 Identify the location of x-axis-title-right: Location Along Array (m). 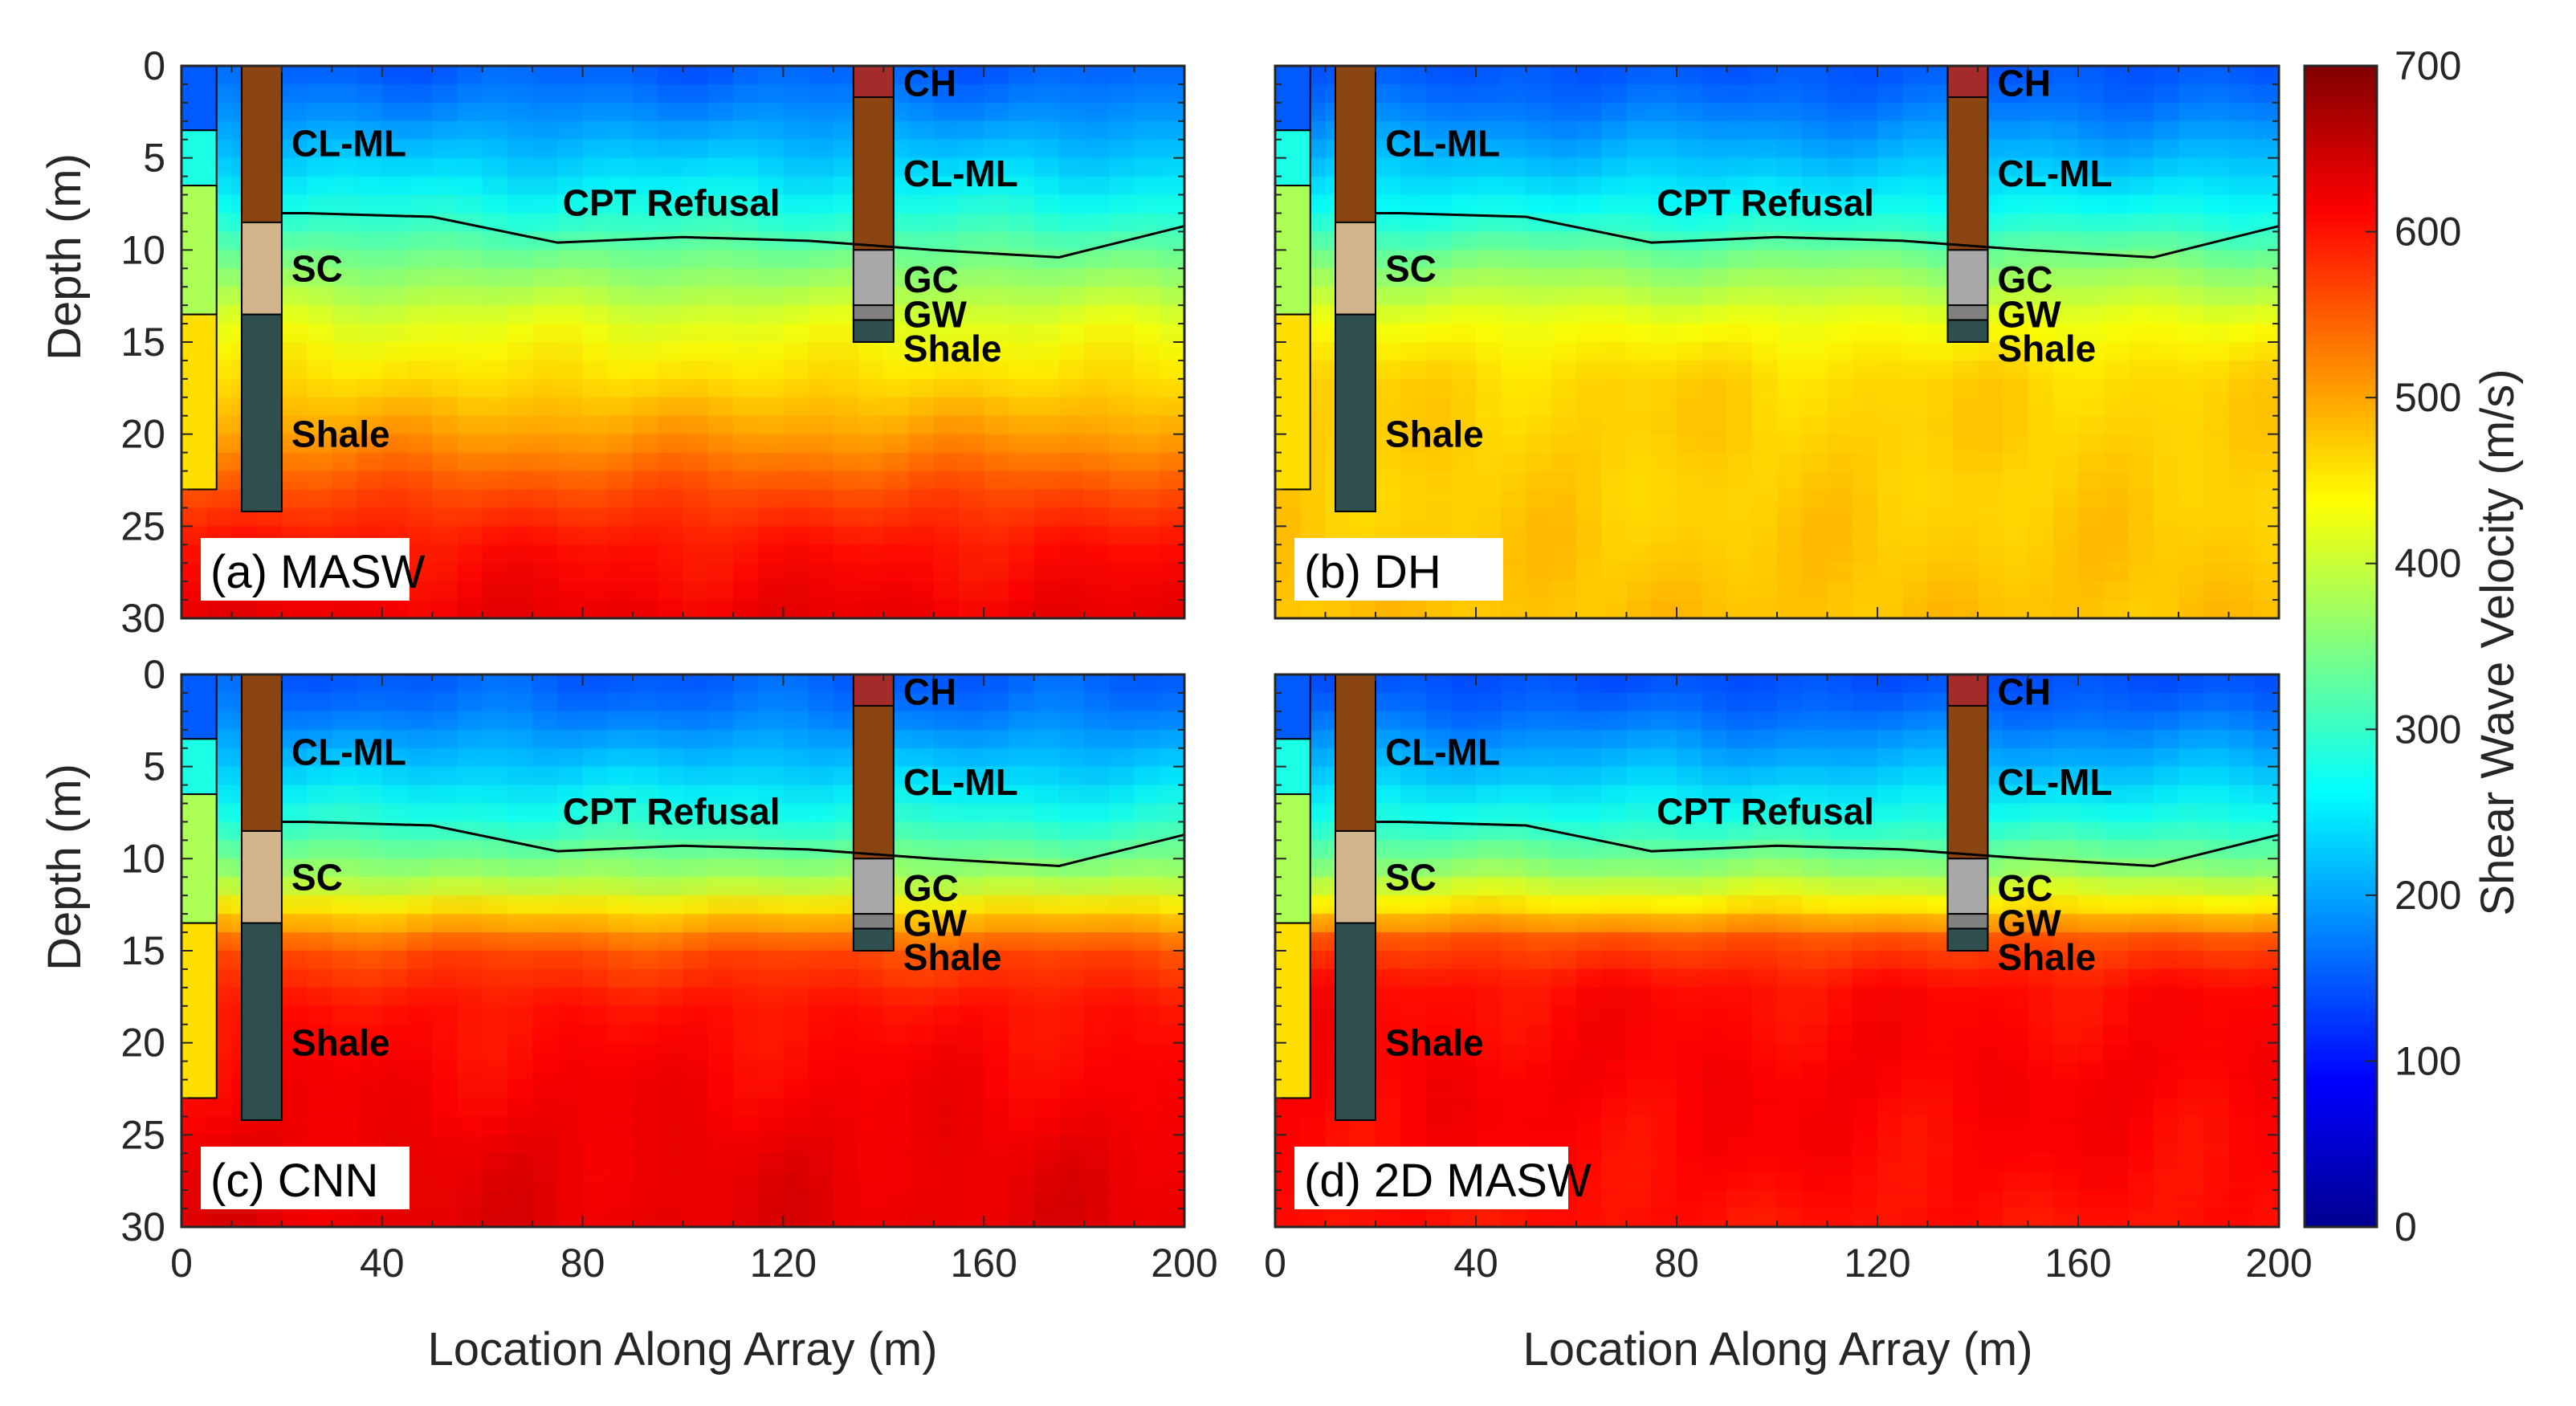
(1777, 1349).